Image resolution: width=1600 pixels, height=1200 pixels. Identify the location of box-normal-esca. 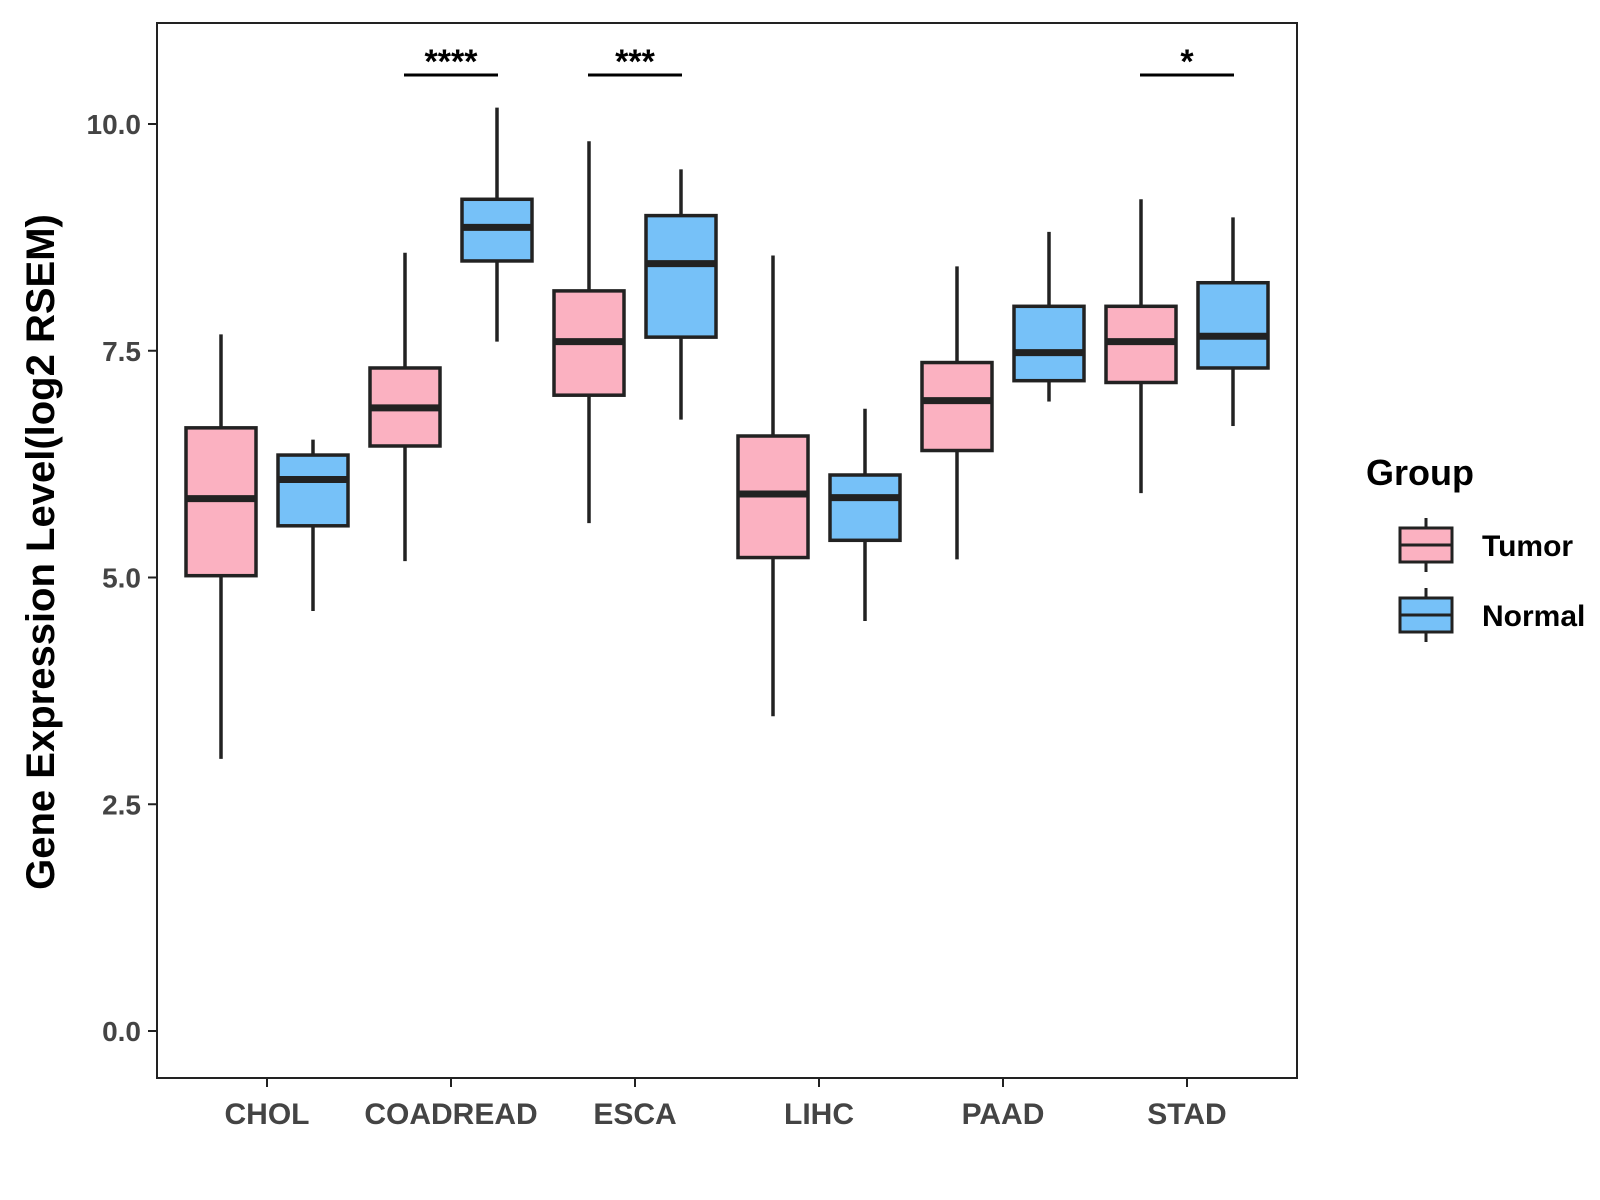
(681, 294).